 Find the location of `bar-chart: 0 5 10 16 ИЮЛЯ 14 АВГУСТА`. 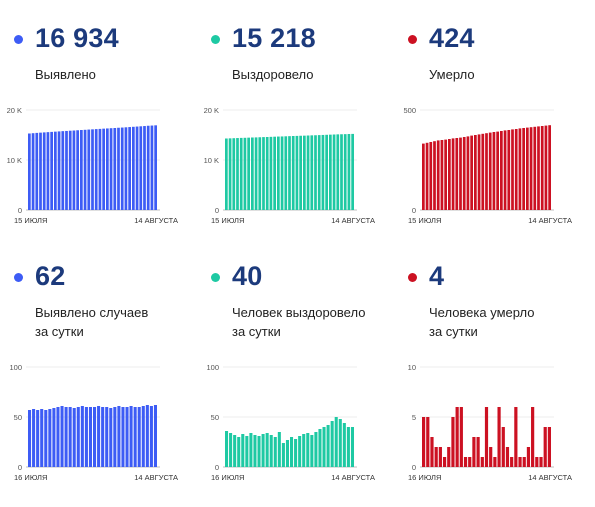

bar-chart: 0 5 10 16 ИЮЛЯ 14 АВГУСТА is located at coordinates (490, 422).